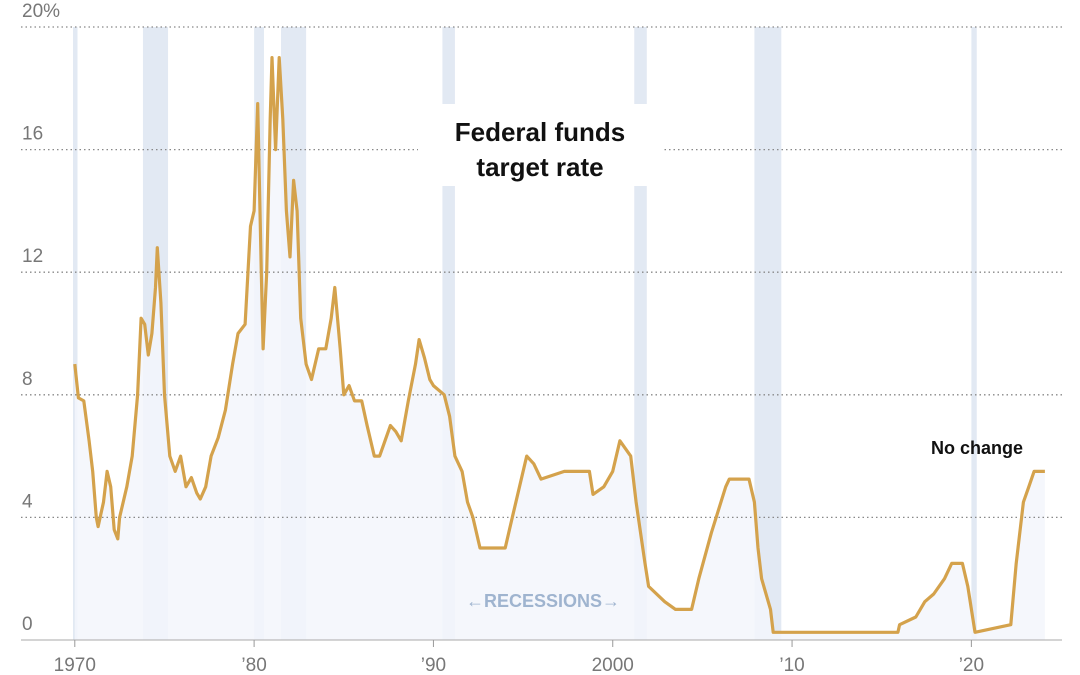 The width and height of the screenshot is (1080, 675). What do you see at coordinates (27, 624) in the screenshot?
I see `y-tick-label: 0` at bounding box center [27, 624].